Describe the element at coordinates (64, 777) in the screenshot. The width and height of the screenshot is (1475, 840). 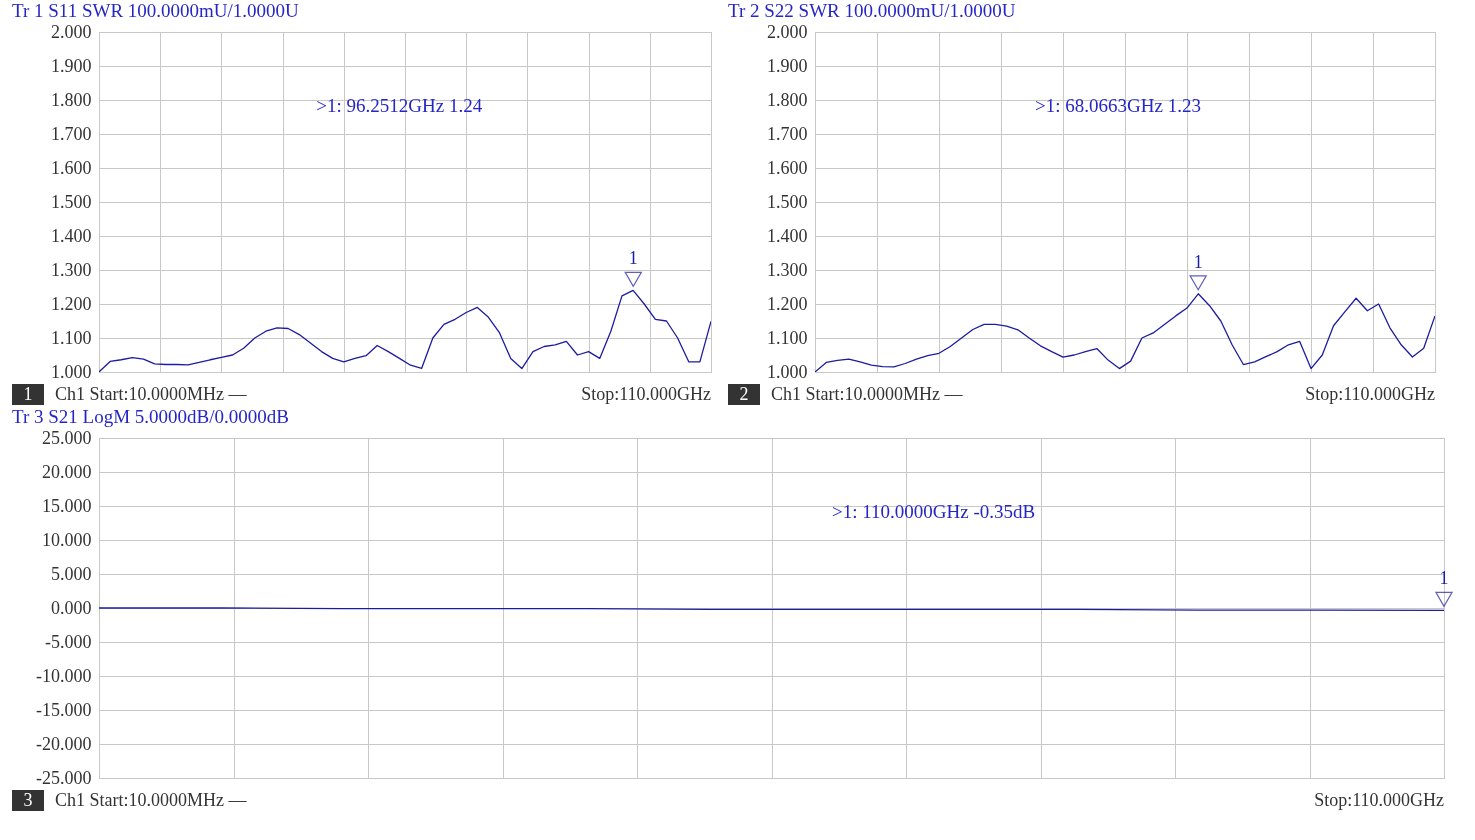
I see `y-tick-label: -25.000` at that location.